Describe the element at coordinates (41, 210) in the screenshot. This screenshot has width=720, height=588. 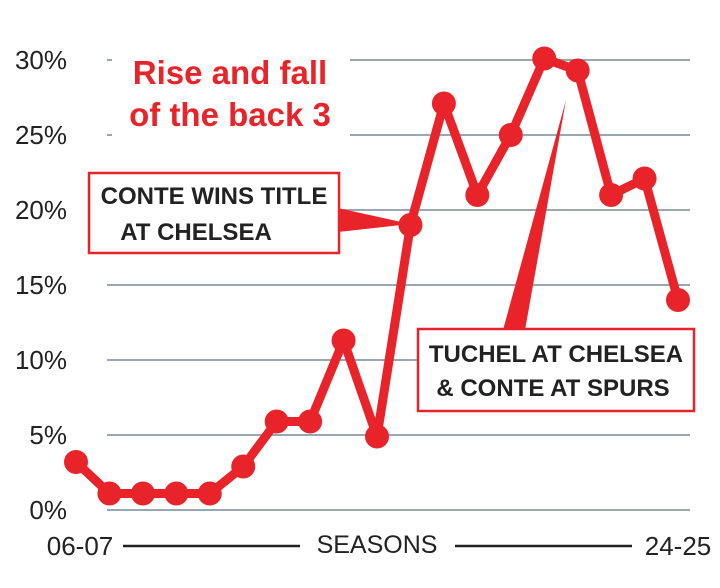
I see `y-tick-label: 20%` at that location.